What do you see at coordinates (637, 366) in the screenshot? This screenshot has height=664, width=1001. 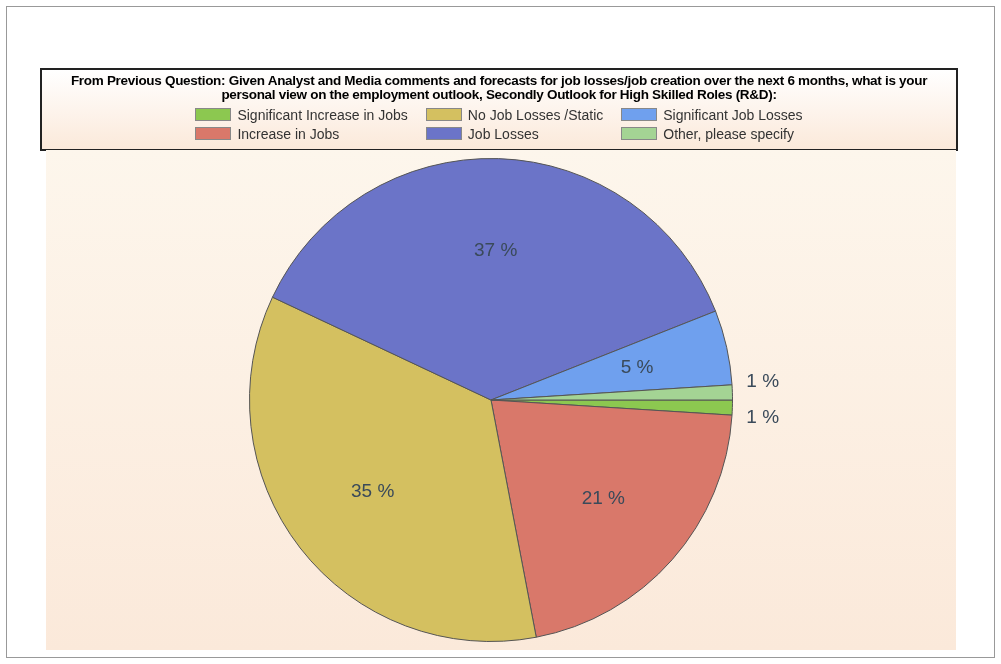 I see `data-label: 5 %` at bounding box center [637, 366].